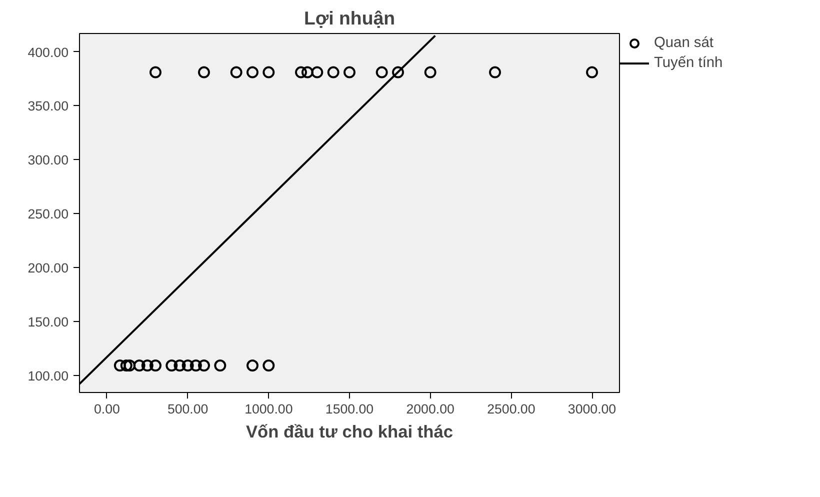 The height and width of the screenshot is (497, 820). What do you see at coordinates (48, 160) in the screenshot?
I see `y-tick-label: 300.00` at bounding box center [48, 160].